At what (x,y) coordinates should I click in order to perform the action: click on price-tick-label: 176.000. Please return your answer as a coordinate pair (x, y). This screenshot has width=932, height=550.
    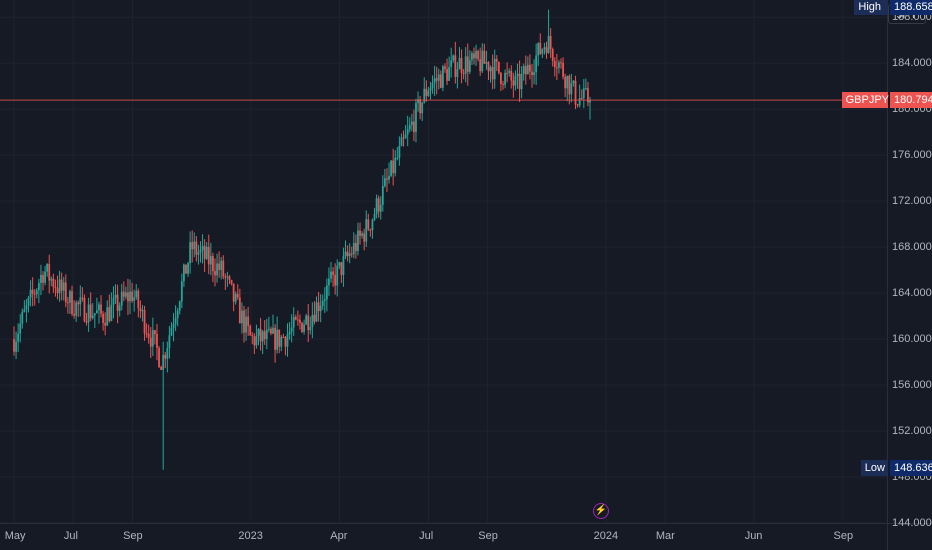
    Looking at the image, I should click on (912, 155).